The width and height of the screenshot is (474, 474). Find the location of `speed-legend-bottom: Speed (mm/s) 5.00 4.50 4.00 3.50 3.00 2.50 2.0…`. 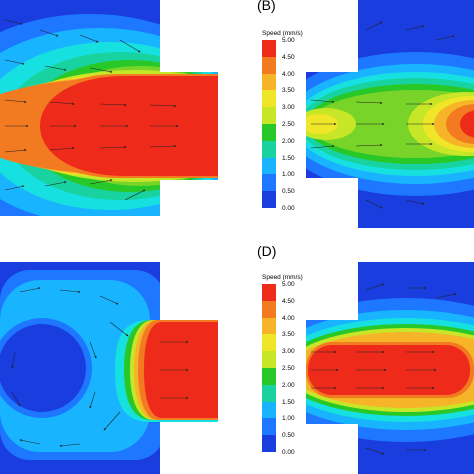

speed-legend-bottom: Speed (mm/s) 5.00 4.50 4.00 3.50 3.00 2.50 2.0… is located at coordinates (292, 371).